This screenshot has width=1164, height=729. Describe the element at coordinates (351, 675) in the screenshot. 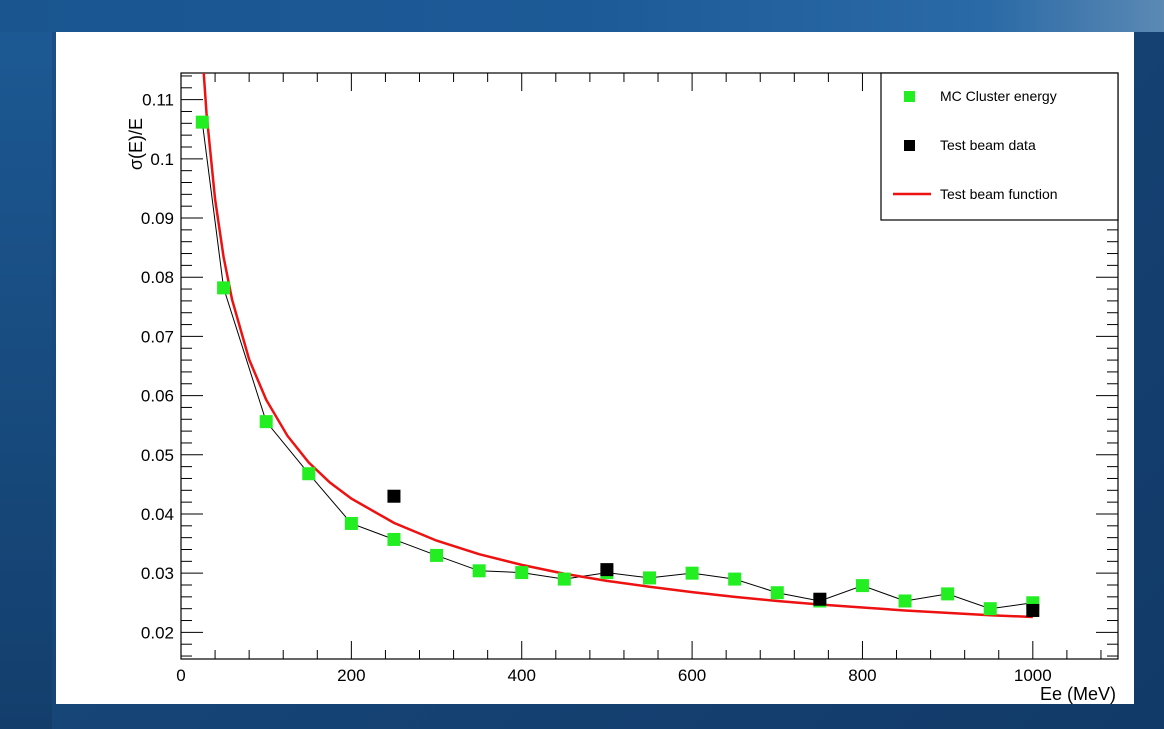

I see `x-tick-label: 200` at that location.